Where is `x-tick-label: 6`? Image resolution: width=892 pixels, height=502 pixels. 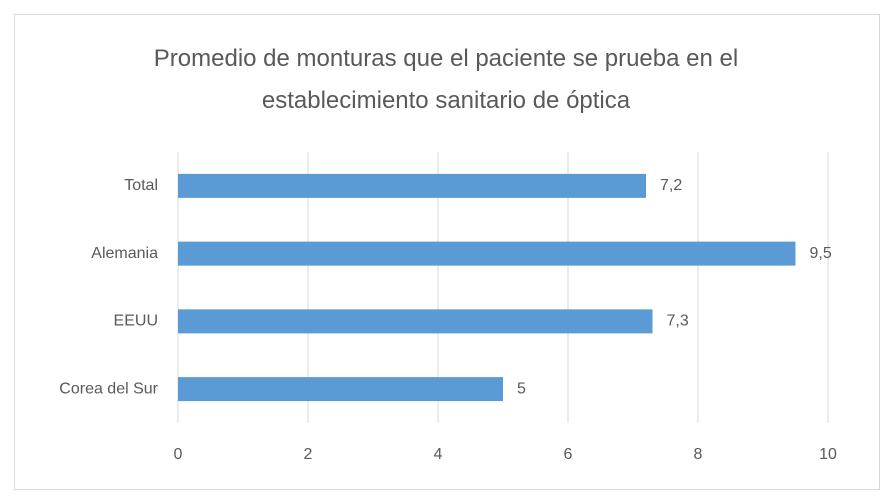 x-tick-label: 6 is located at coordinates (568, 454).